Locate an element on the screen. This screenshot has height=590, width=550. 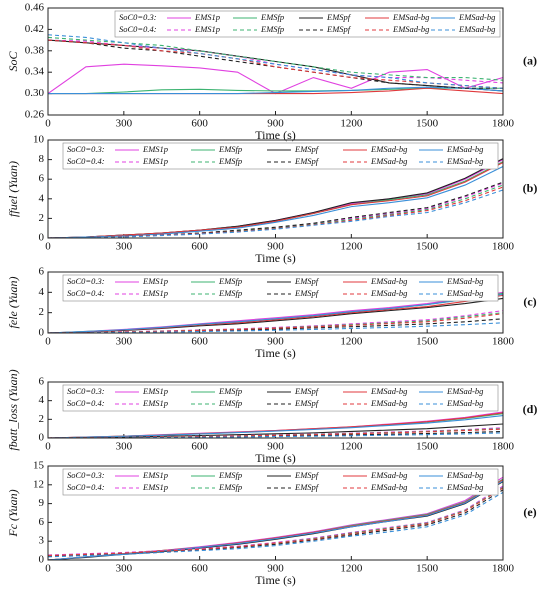
y-axis-label: SoC is located at coordinates (13, 61).